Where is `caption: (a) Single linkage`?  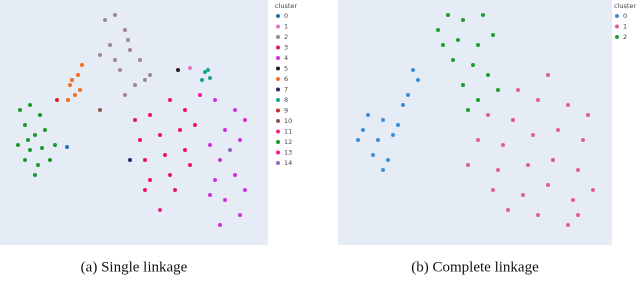 caption: (a) Single linkage is located at coordinates (134, 267).